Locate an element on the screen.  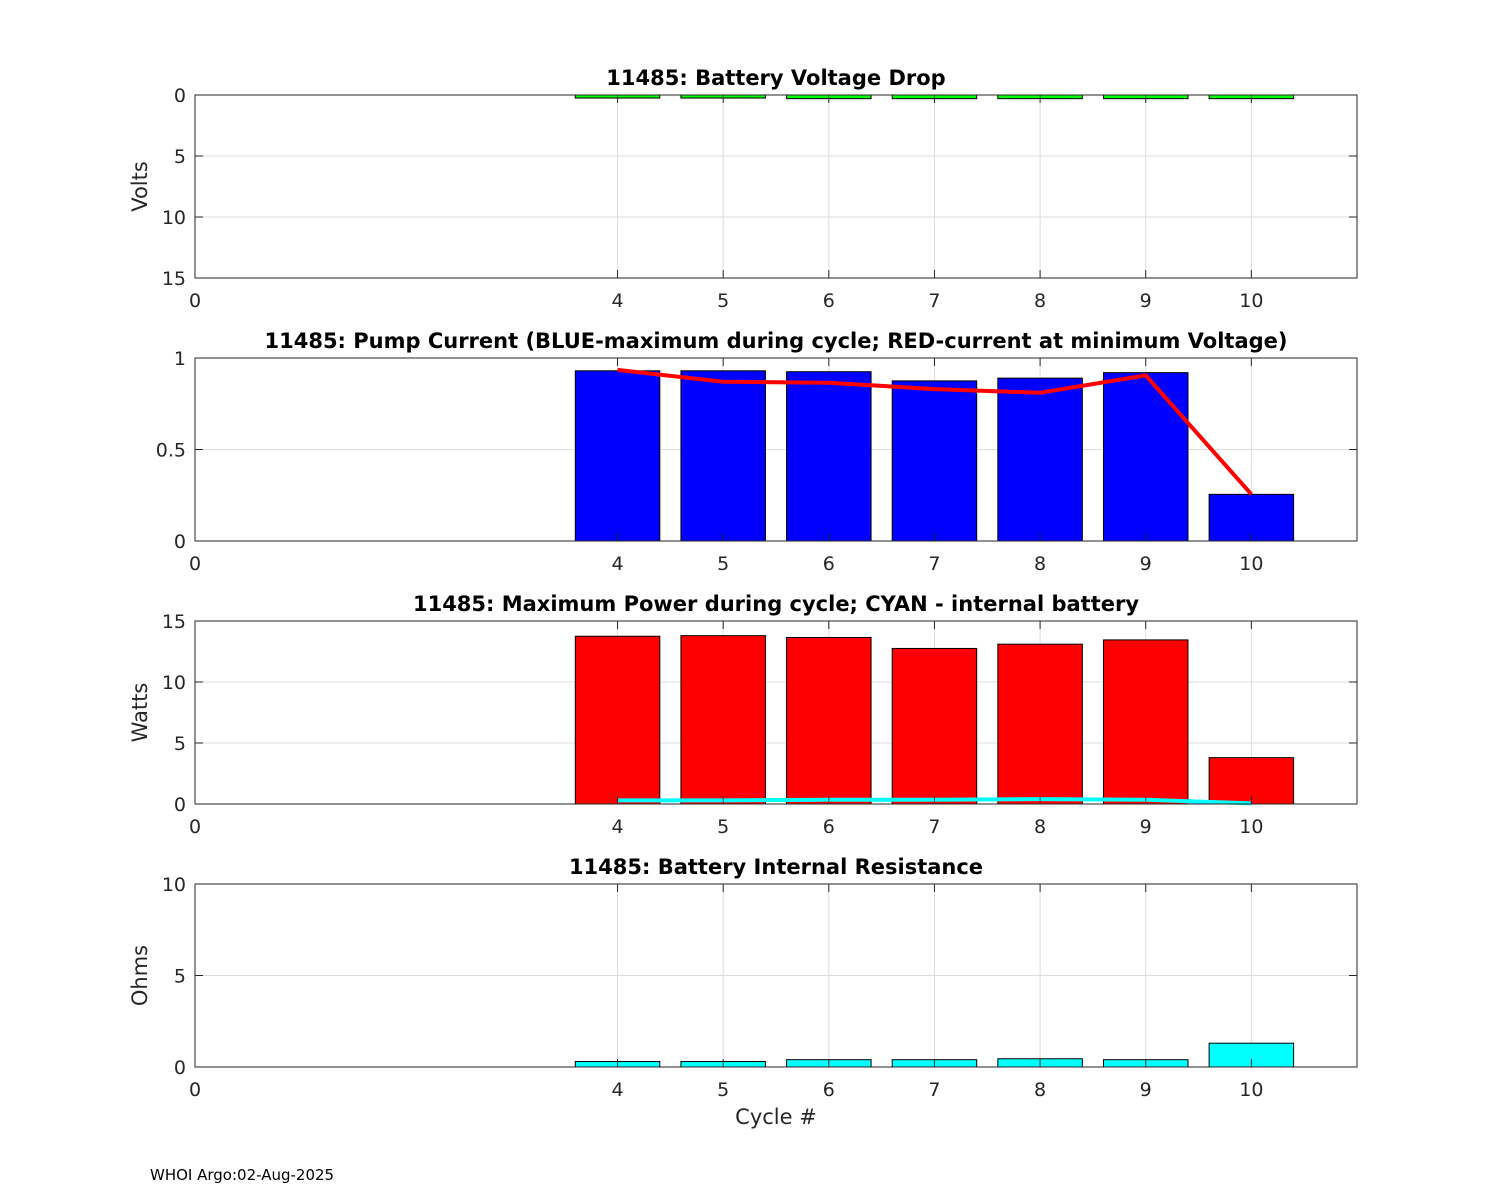
x-axis-label: Cycle # is located at coordinates (776, 1117).